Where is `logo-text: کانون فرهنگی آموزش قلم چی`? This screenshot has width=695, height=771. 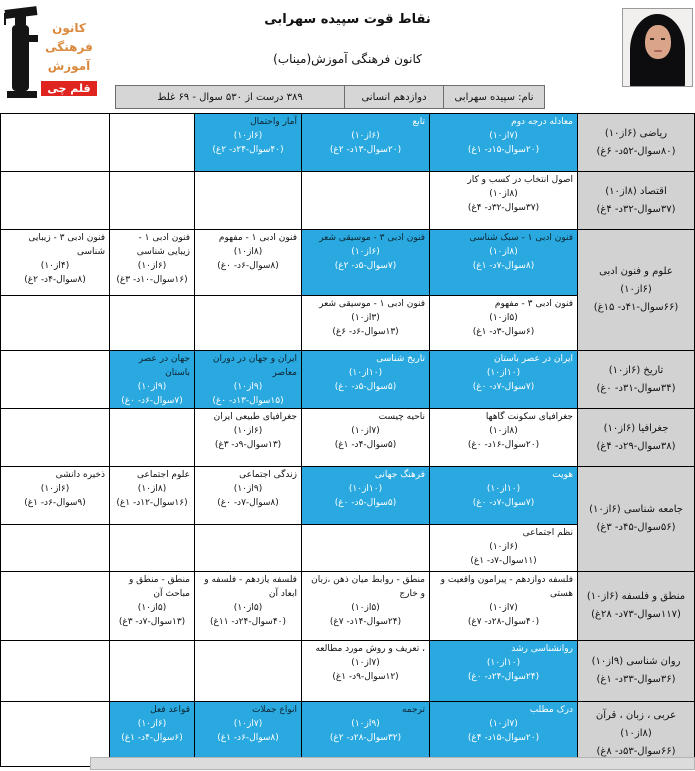
logo-text: کانون فرهنگی آموزش قلم چی is located at coordinates (69, 57).